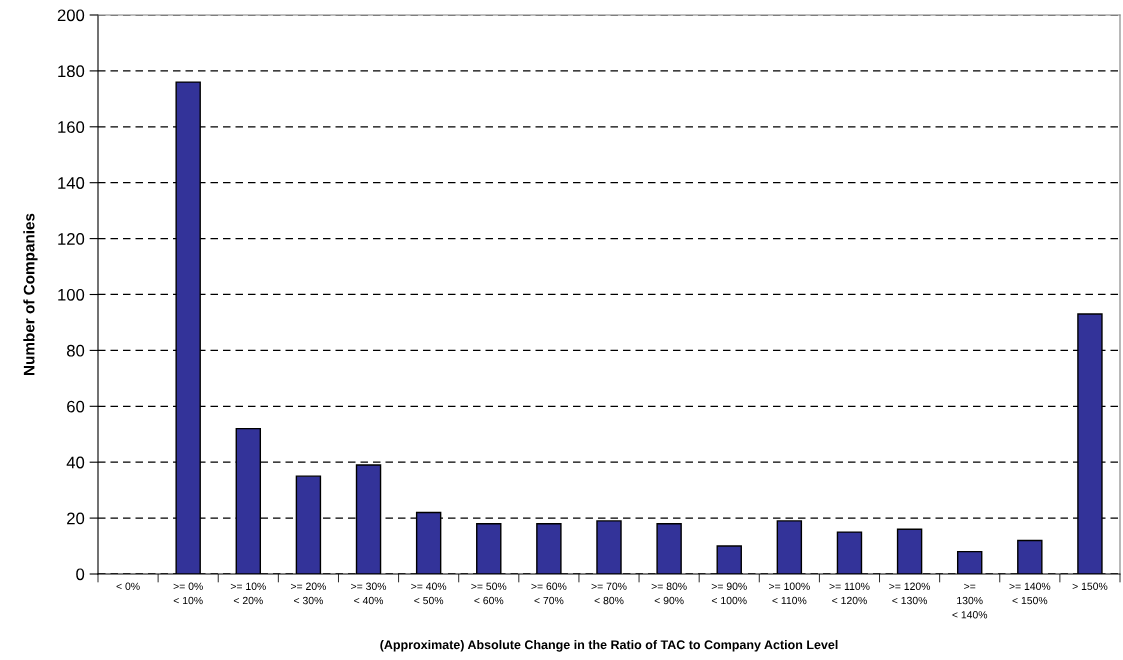 The height and width of the screenshot is (660, 1123). I want to click on x-tick-label: >= 90% < 100%, so click(729, 593).